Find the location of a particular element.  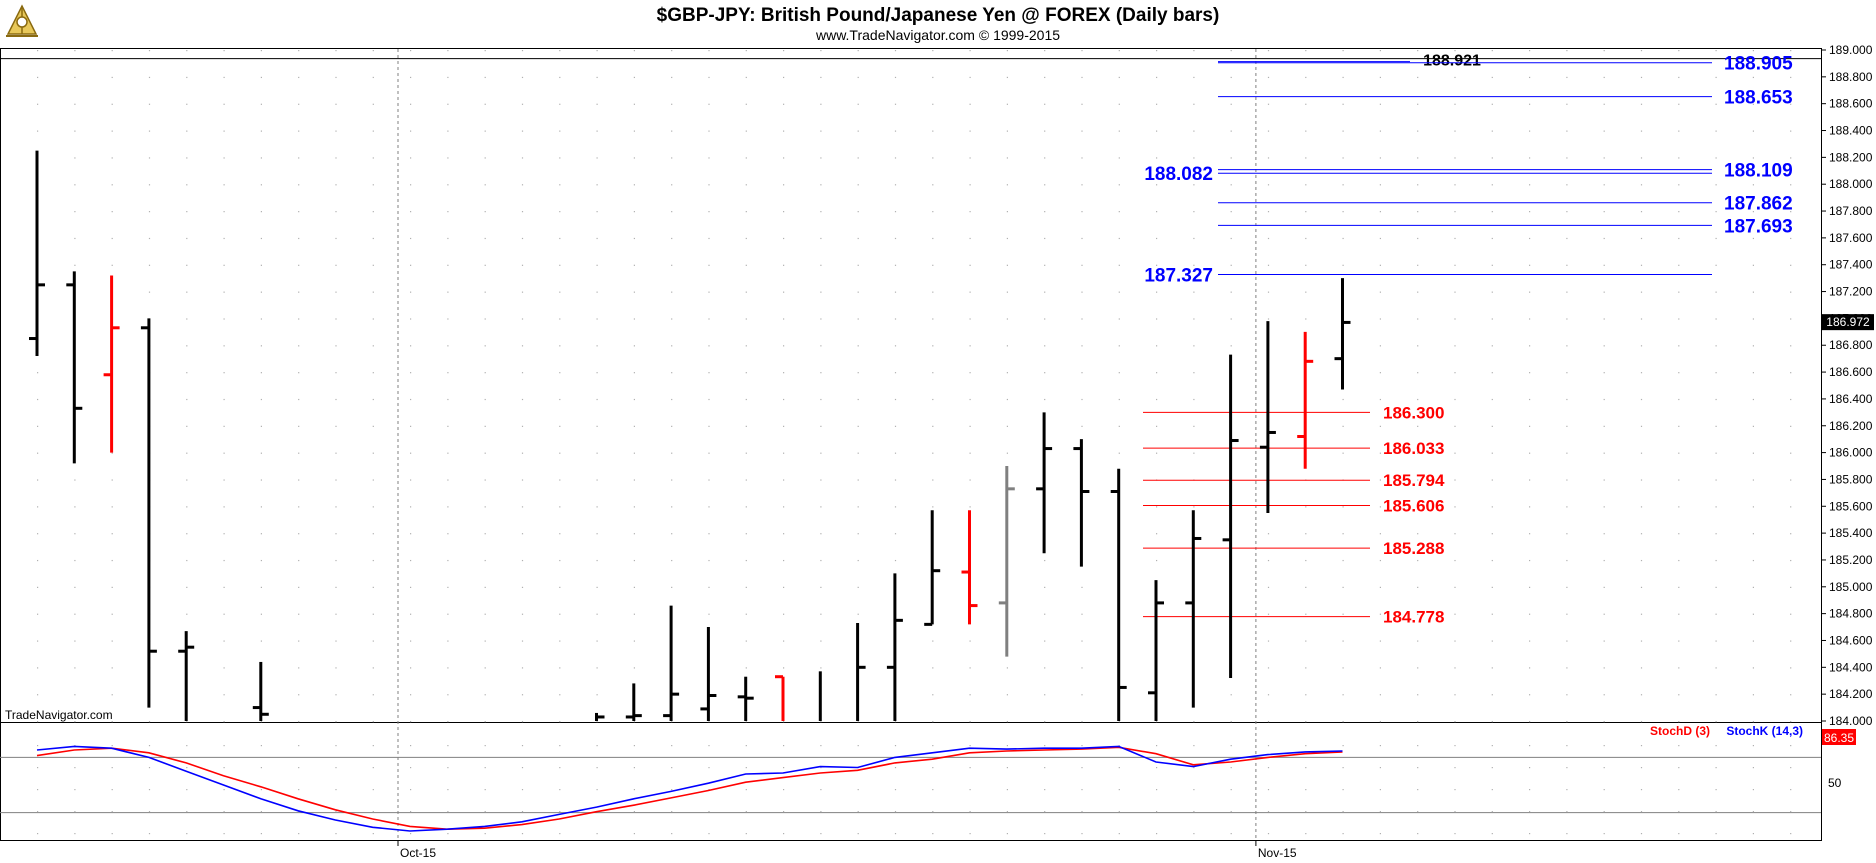

price-tick-label: 187.600 is located at coordinates (1851, 238).